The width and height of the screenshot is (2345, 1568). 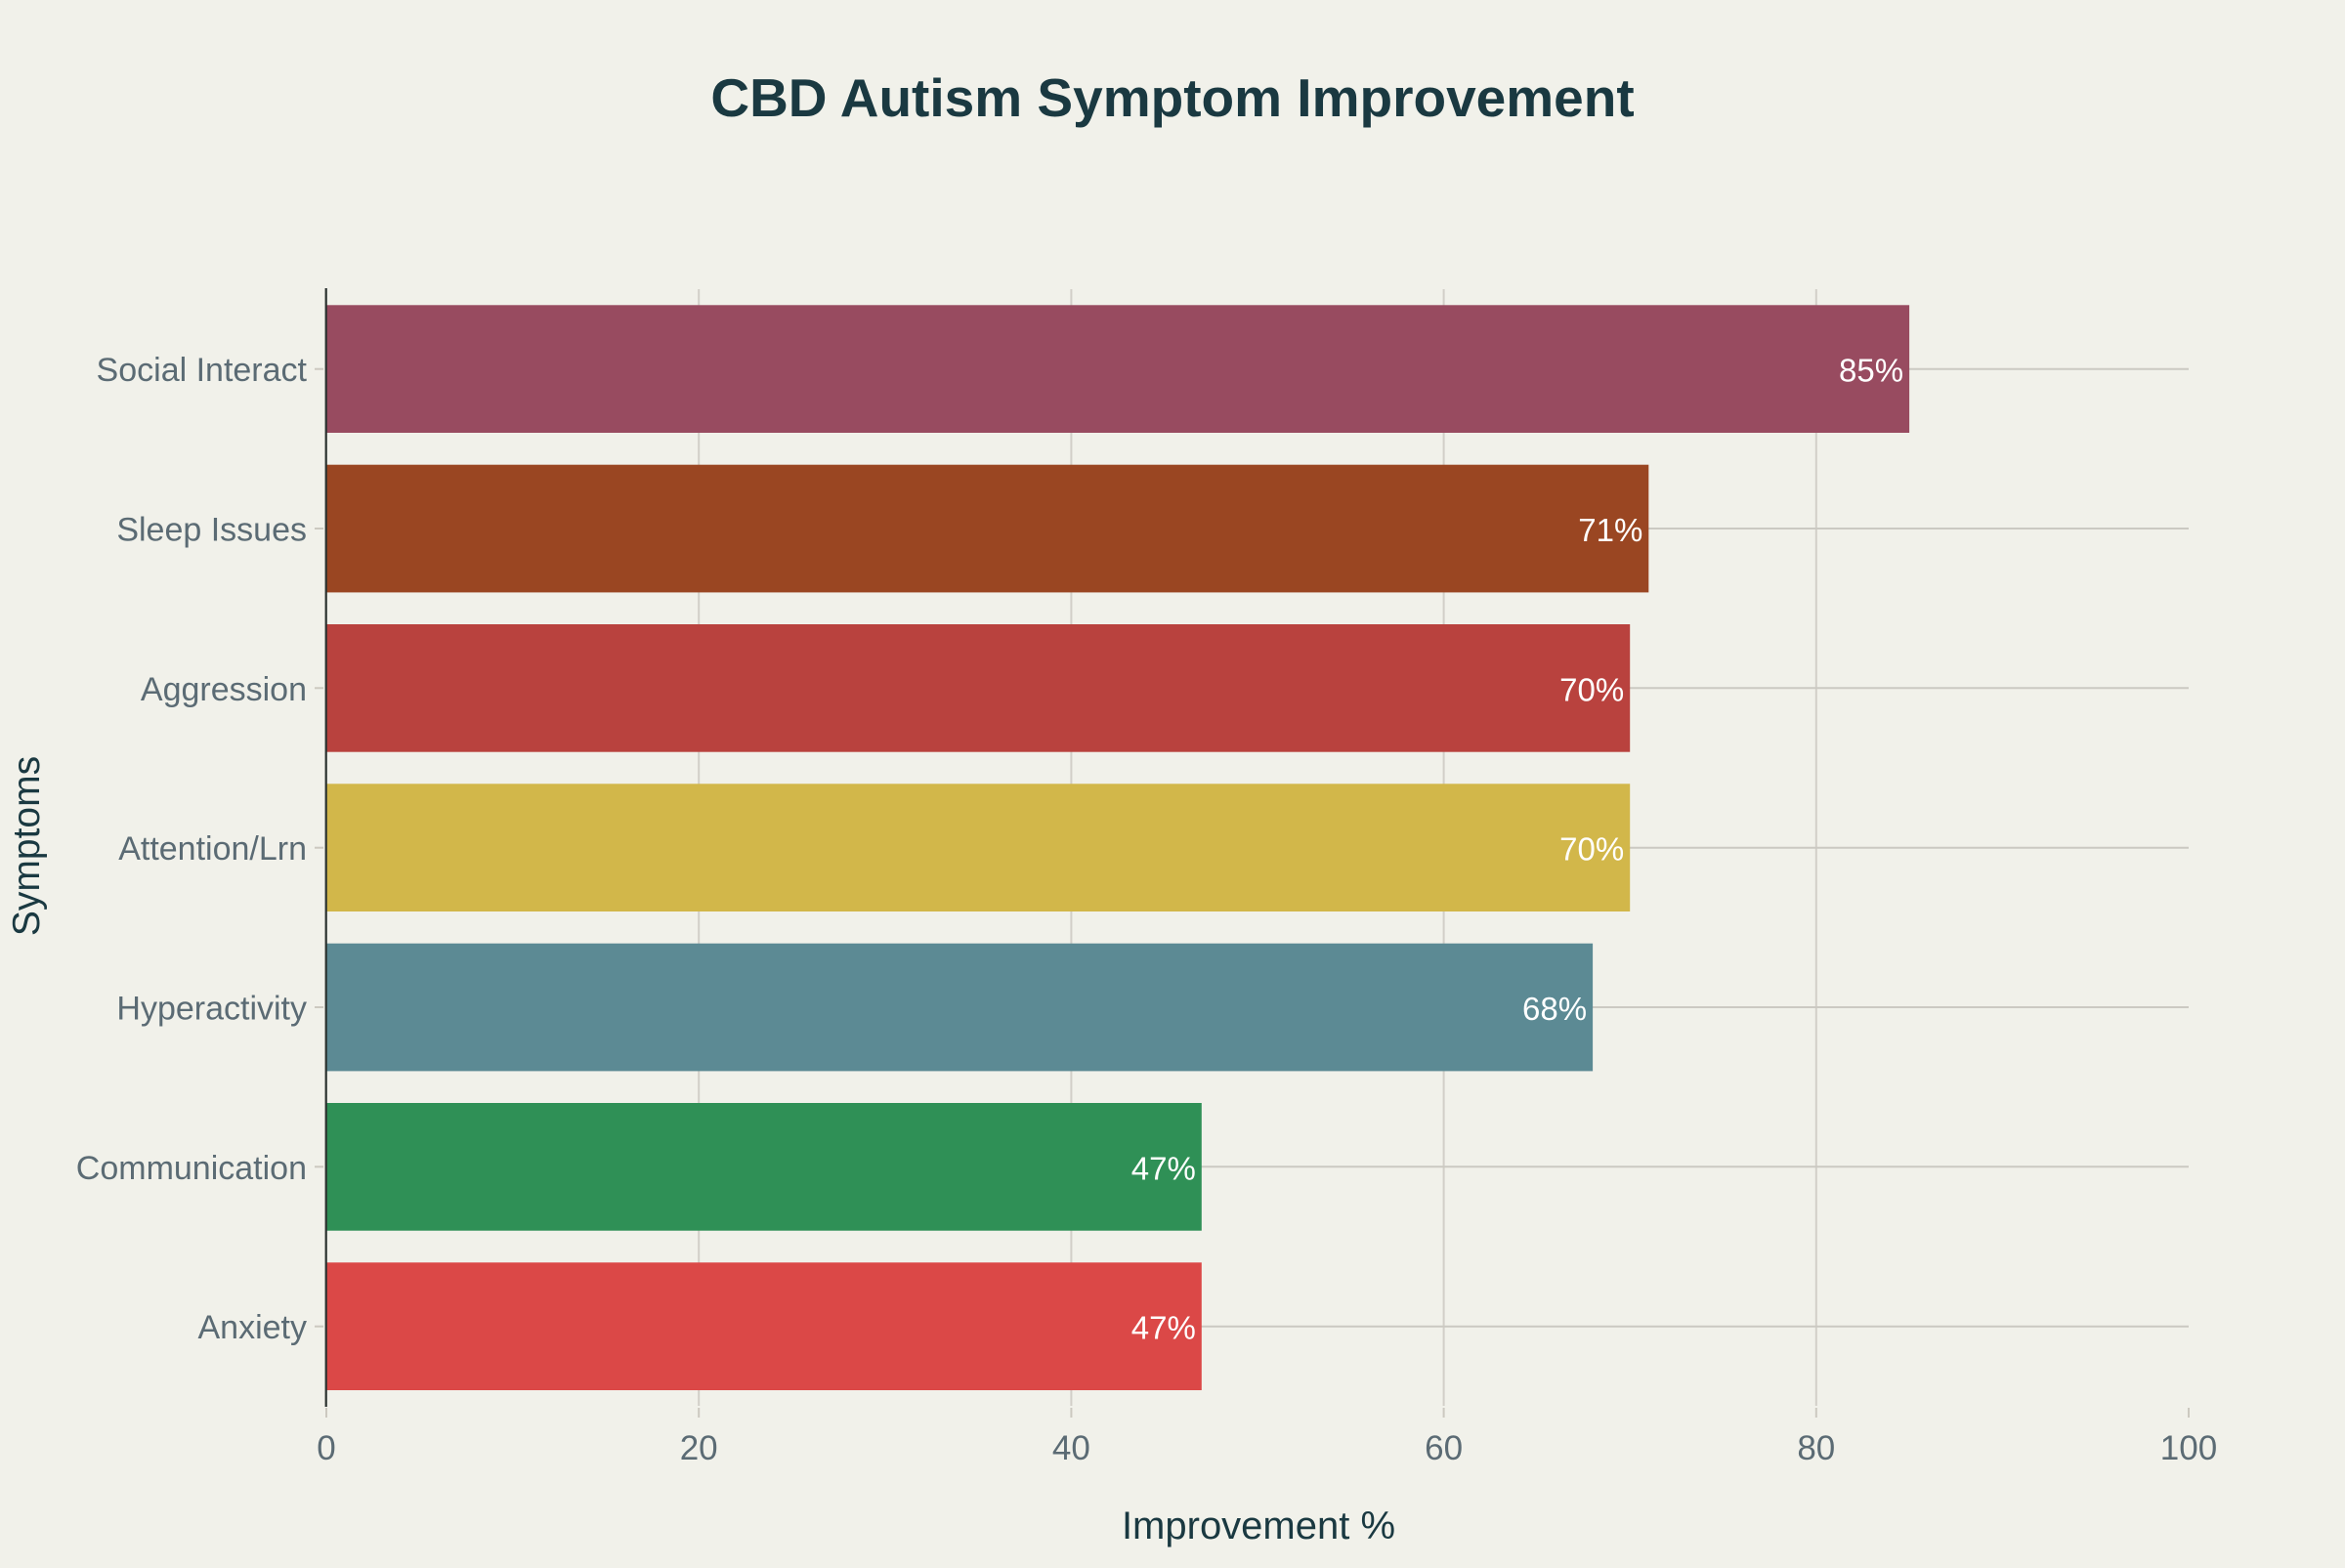 What do you see at coordinates (1554, 1009) in the screenshot?
I see `svg-text: 68%` at bounding box center [1554, 1009].